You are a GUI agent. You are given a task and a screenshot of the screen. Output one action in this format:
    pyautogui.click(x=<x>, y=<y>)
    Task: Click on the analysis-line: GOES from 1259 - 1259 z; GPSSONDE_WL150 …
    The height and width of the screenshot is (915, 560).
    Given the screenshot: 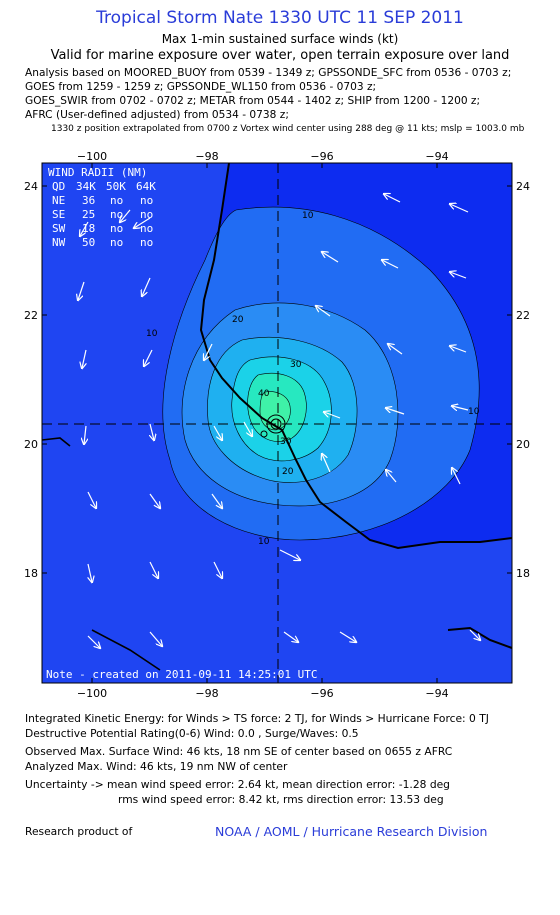 What is the action you would take?
    pyautogui.click(x=201, y=87)
    